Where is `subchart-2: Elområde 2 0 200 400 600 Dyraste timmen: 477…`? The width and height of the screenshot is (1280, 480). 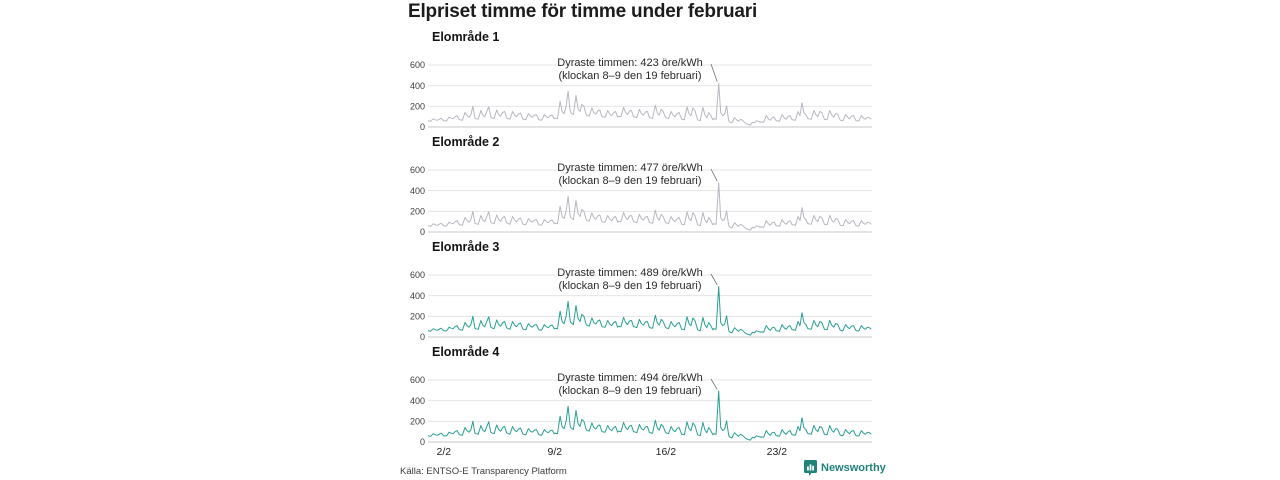
subchart-2: Elområde 2 0 200 400 600 Dyraste timmen: 477… is located at coordinates (641, 197).